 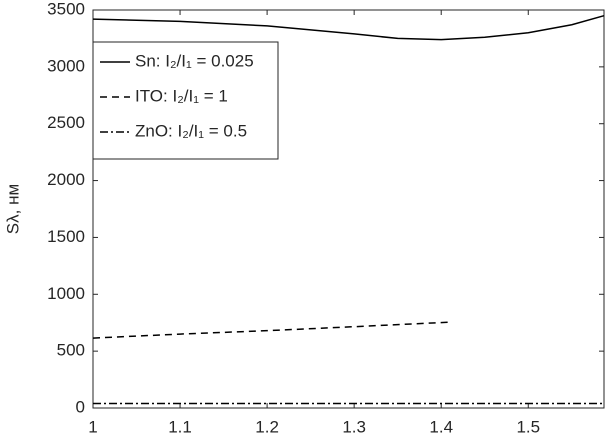 I want to click on y-tick-label: 3500, so click(x=66, y=9).